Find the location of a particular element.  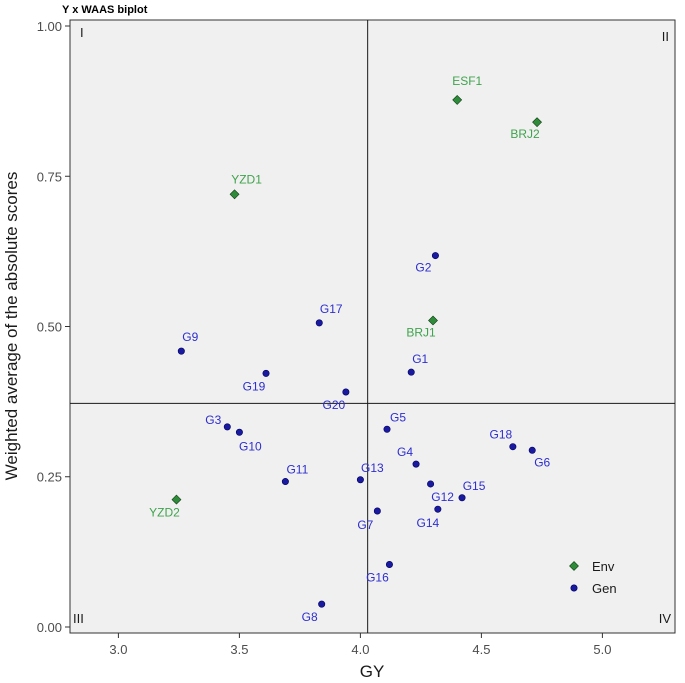

gen-label-g20: G20 is located at coordinates (334, 405).